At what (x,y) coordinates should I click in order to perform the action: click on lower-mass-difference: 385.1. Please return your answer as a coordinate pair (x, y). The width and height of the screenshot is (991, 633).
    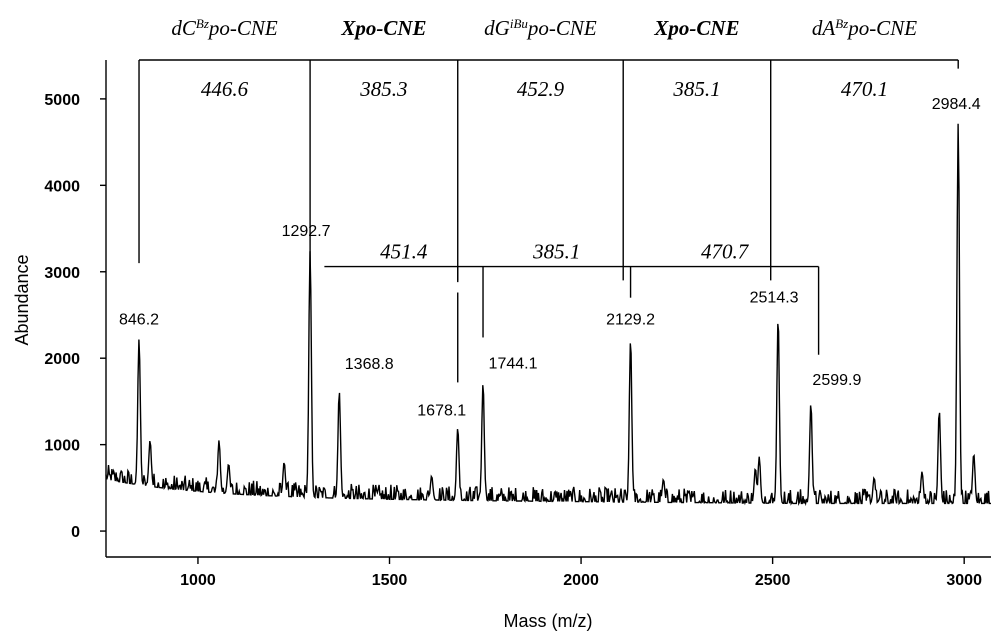
    Looking at the image, I should click on (556, 252).